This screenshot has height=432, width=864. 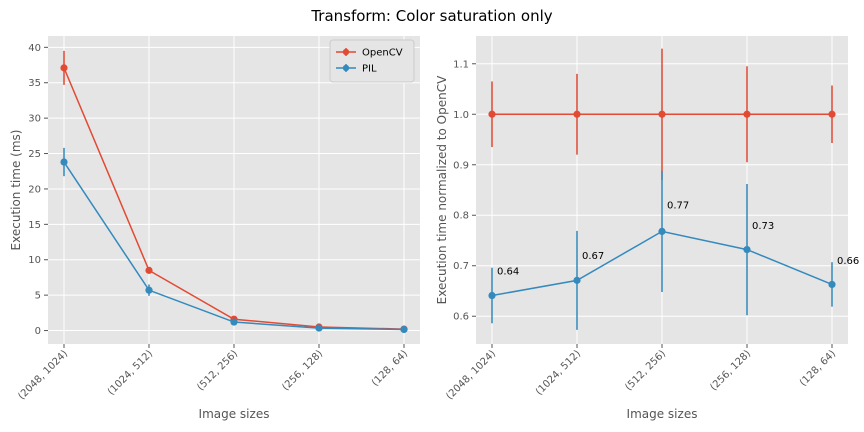 What do you see at coordinates (461, 115) in the screenshot?
I see `y-tick-label: 1.0` at bounding box center [461, 115].